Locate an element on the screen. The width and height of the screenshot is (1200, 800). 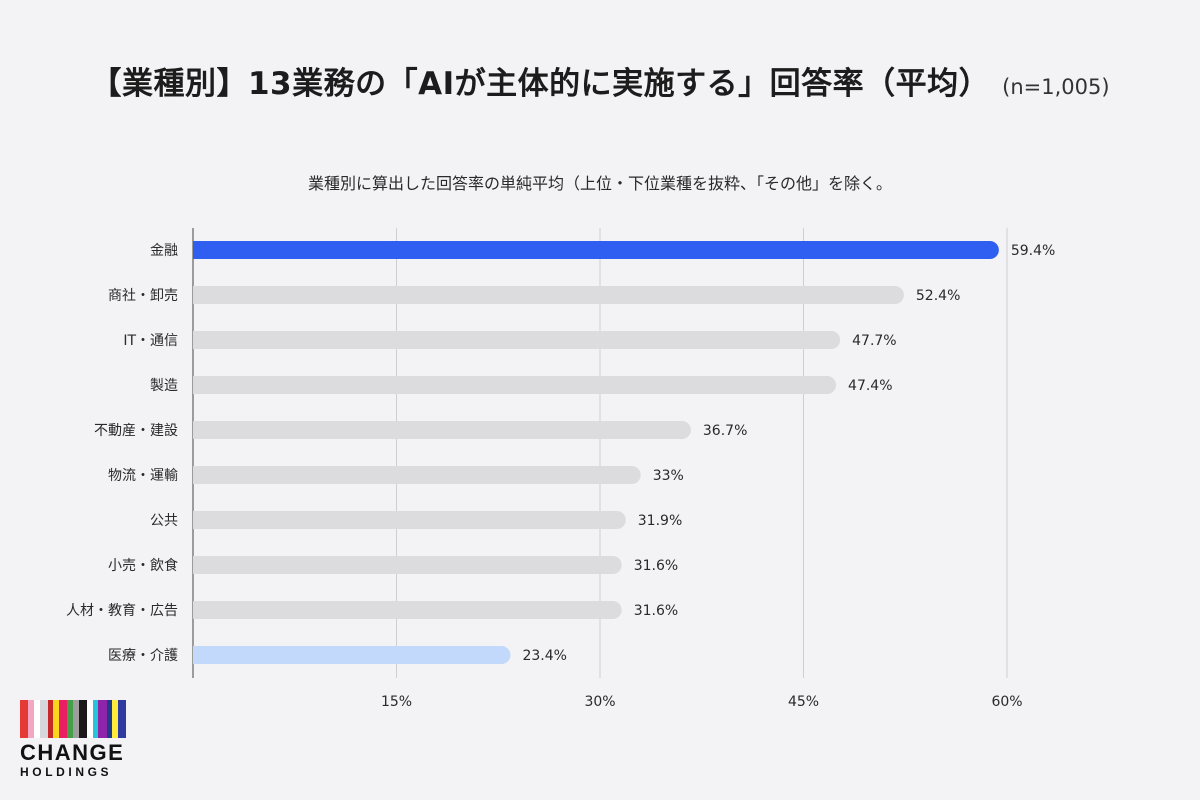
category-label: 小売・飲食 is located at coordinates (143, 565).